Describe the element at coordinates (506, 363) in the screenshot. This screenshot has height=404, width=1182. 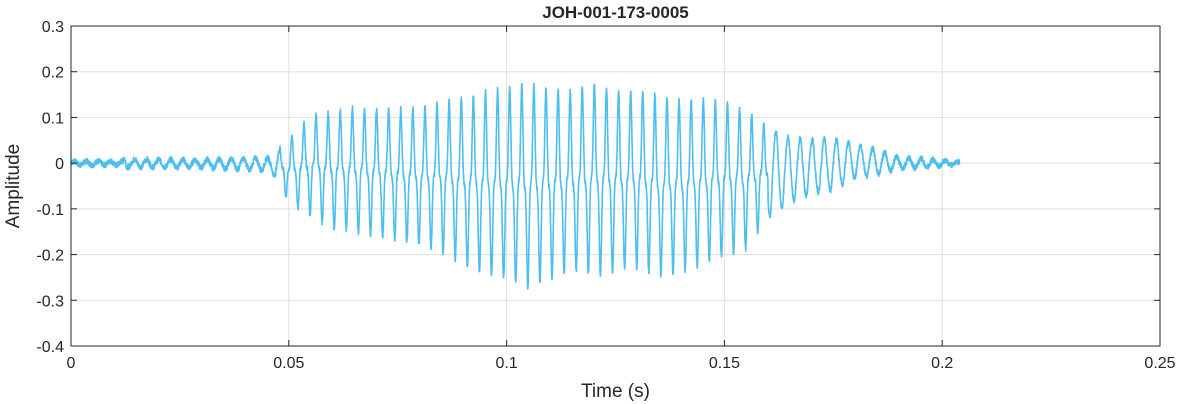
I see `x-tick-label: 0.1` at that location.